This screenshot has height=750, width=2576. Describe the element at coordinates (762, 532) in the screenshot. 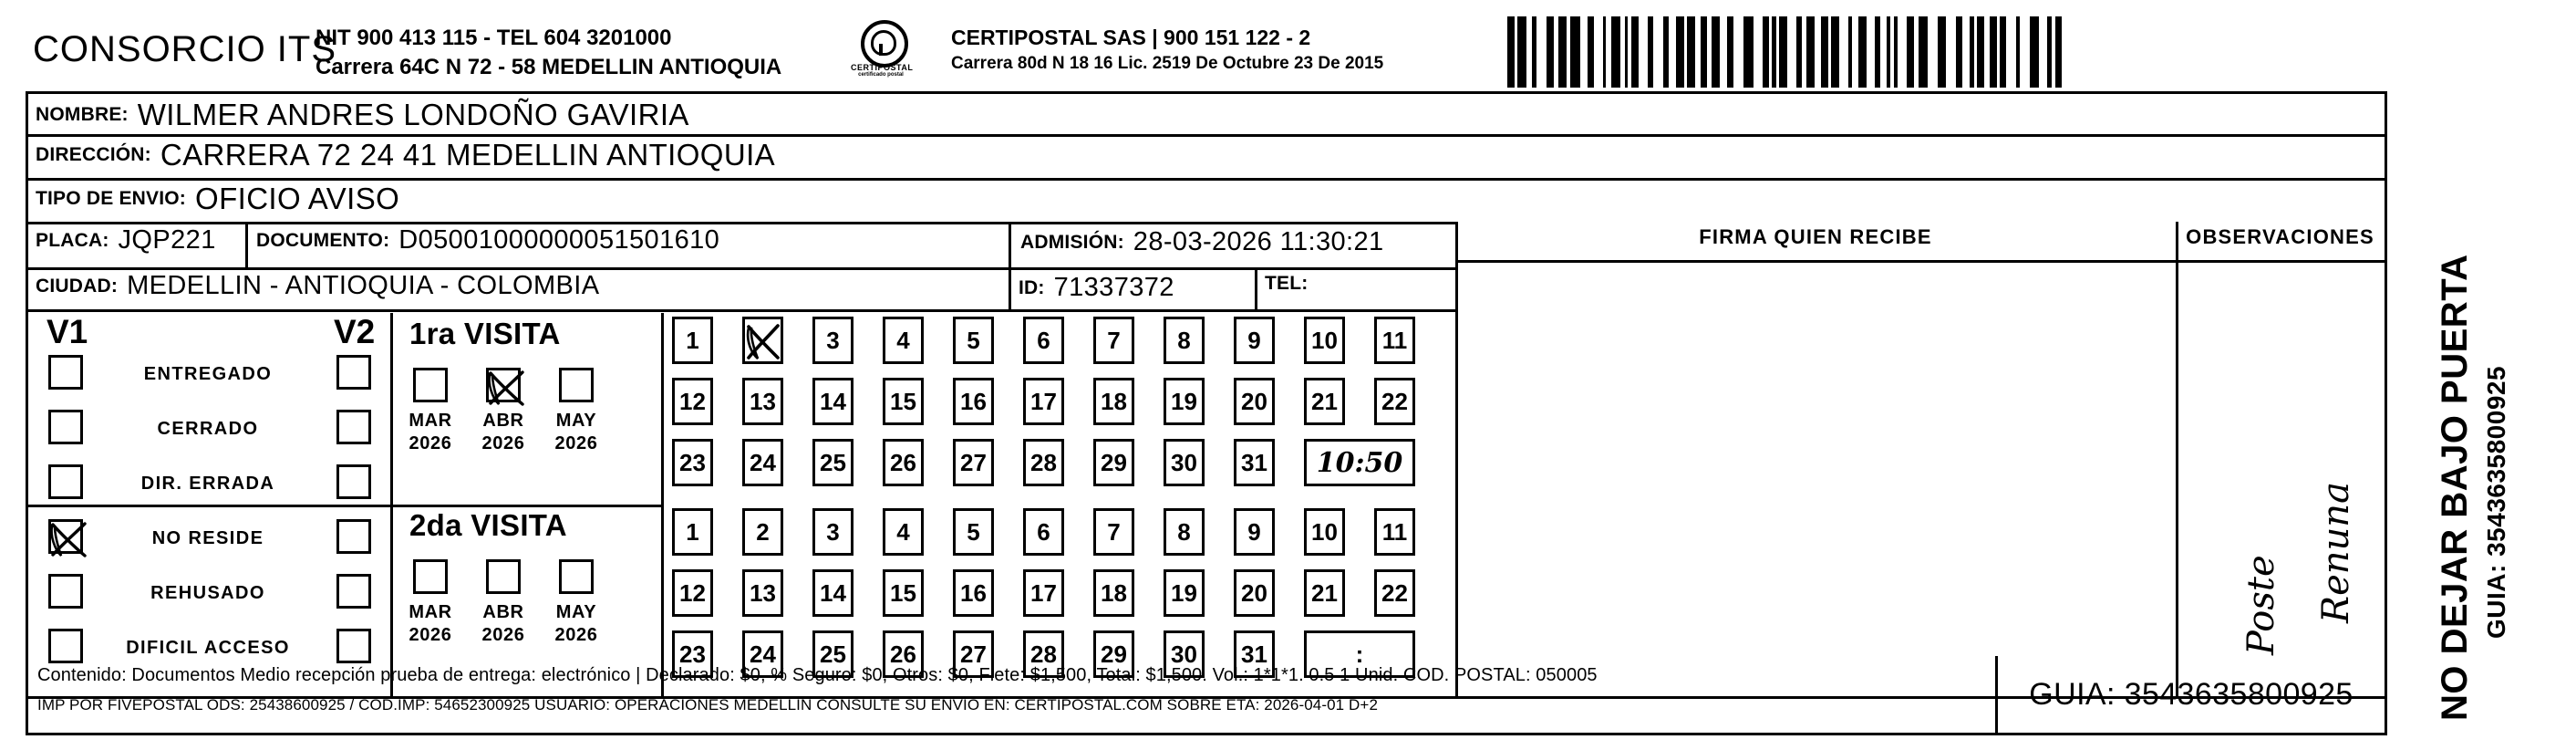

I see `visit-2-day-2: 2` at that location.